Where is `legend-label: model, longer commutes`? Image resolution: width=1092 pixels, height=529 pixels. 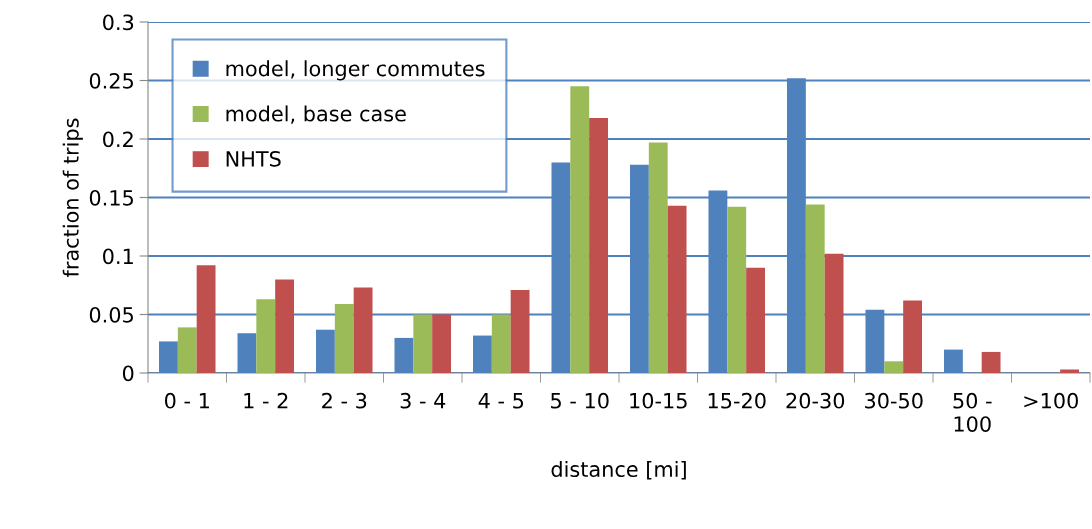
legend-label: model, longer commutes is located at coordinates (355, 70).